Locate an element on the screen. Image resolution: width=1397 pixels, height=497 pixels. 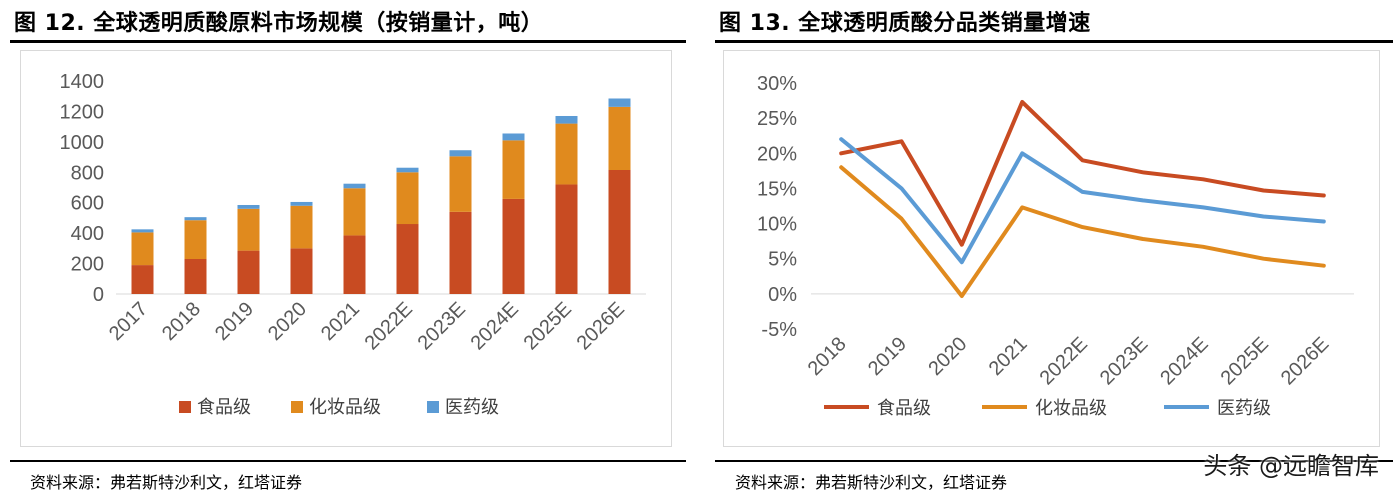
y-tick-label: 200 is located at coordinates (87, 265).